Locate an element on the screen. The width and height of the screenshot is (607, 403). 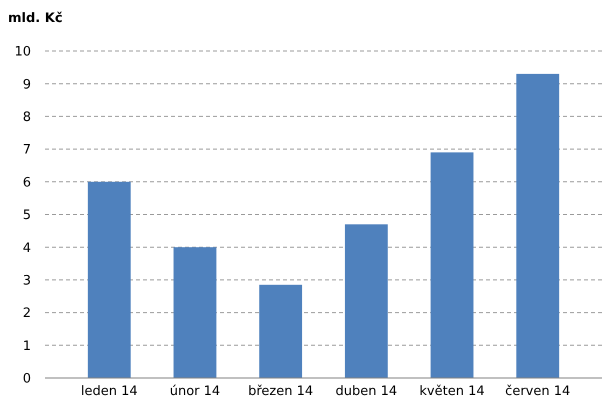
y-tick-label: 0 is located at coordinates (26, 379).